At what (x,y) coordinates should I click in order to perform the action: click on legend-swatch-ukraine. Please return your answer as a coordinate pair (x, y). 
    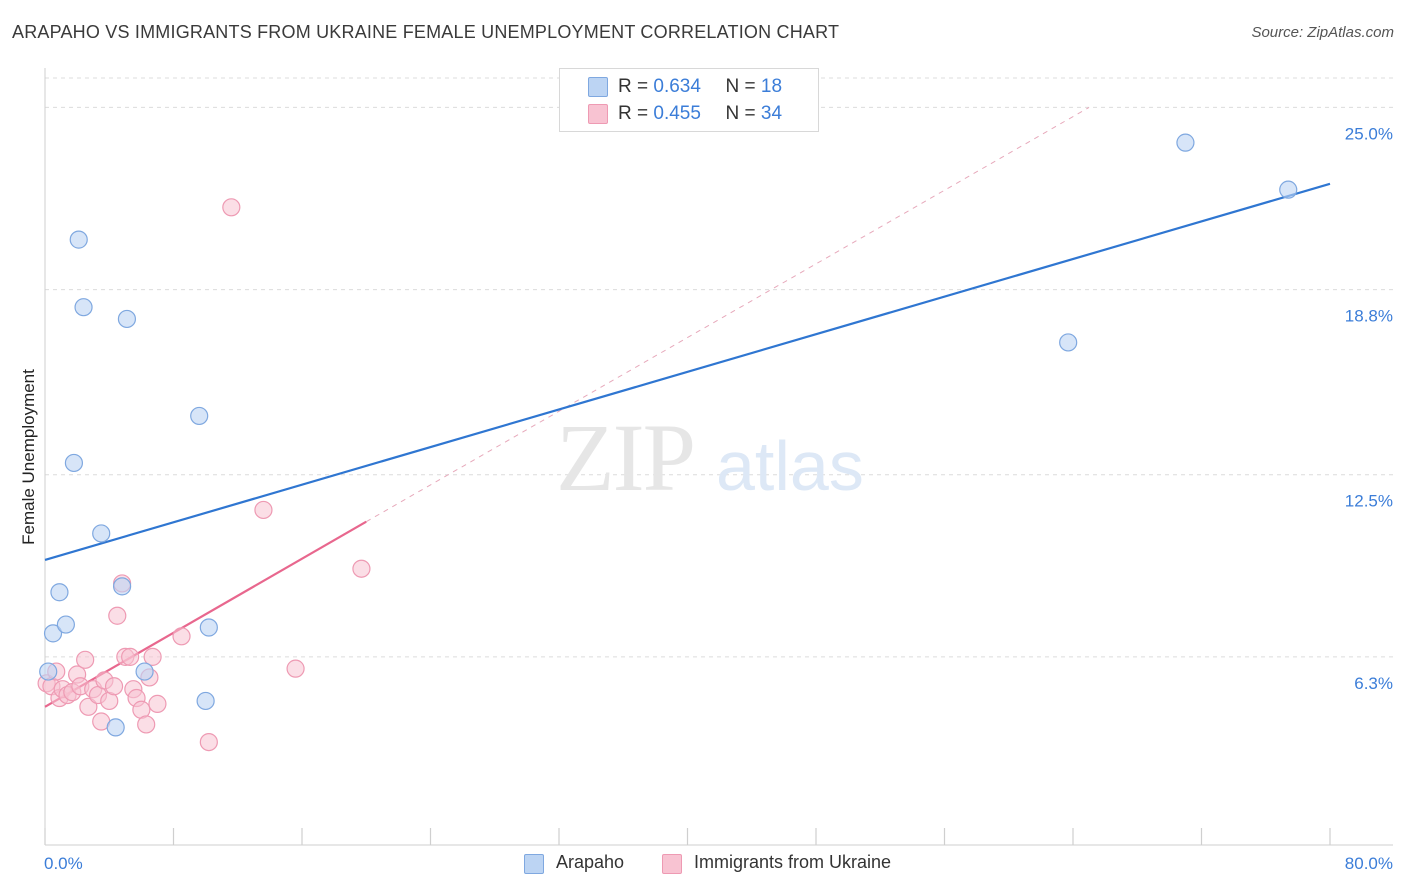
    Looking at the image, I should click on (598, 114).